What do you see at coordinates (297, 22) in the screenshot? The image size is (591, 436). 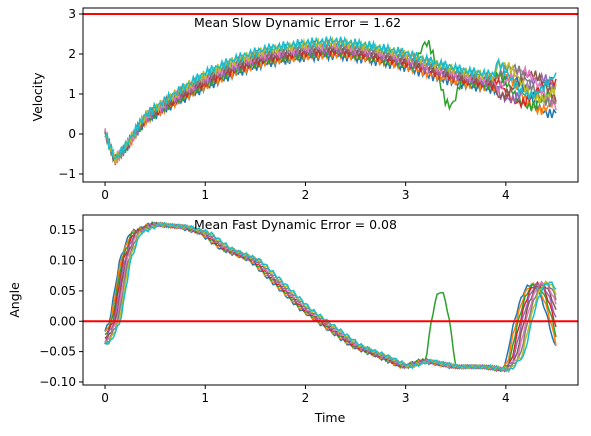 I see `velocity-annotation: Mean Slow Dynamic Error = 1.62` at bounding box center [297, 22].